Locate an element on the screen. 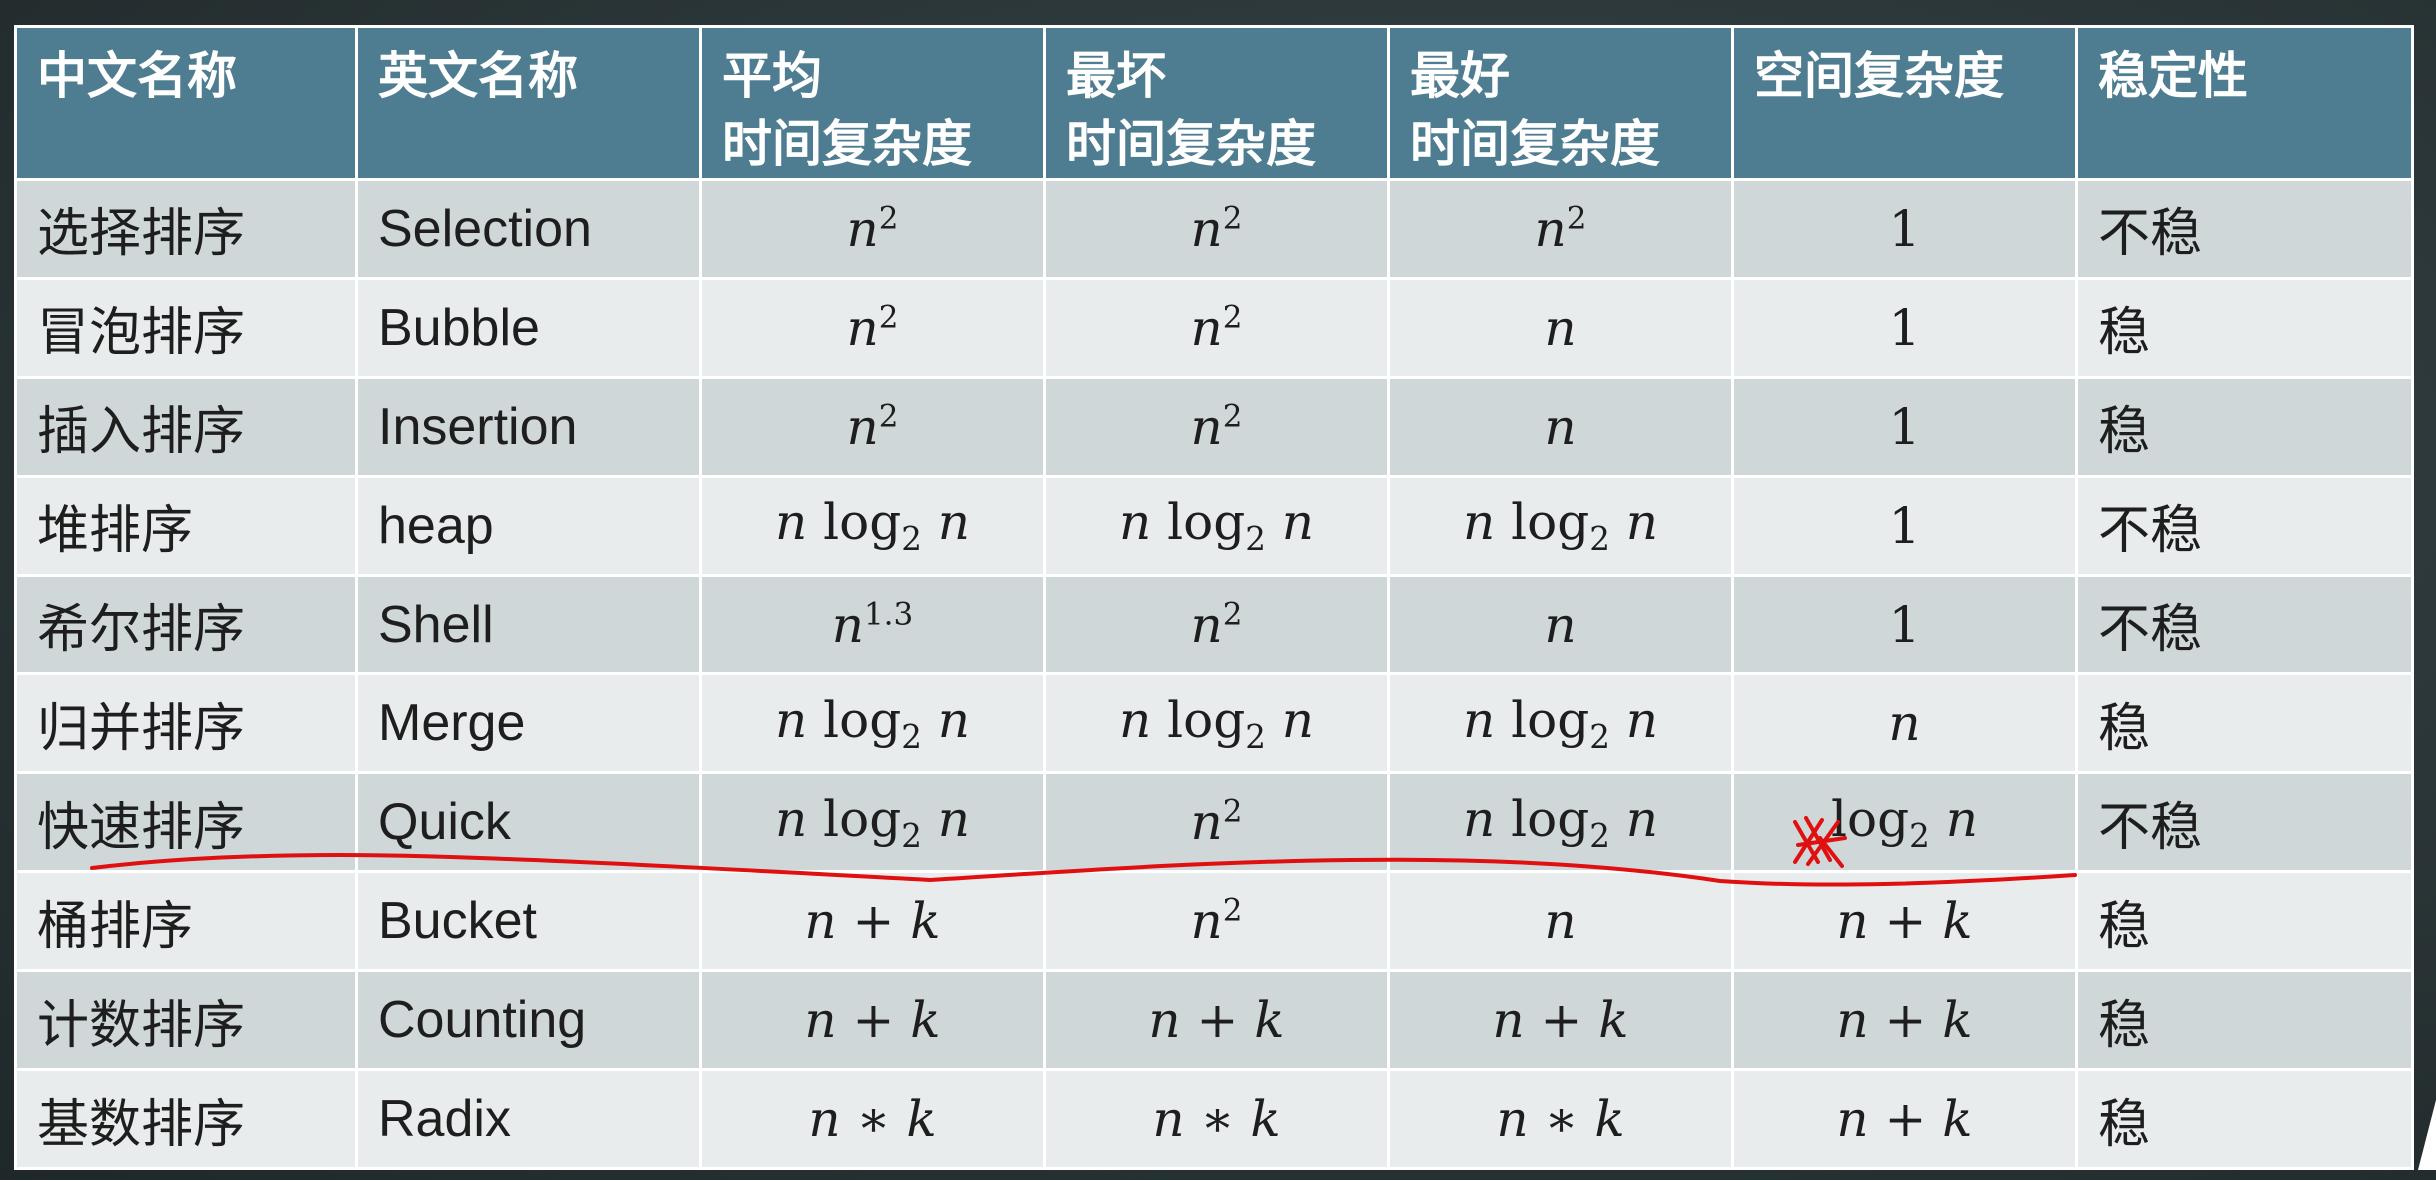  header-best-time: 最好 时间复杂度 is located at coordinates (1560, 103).